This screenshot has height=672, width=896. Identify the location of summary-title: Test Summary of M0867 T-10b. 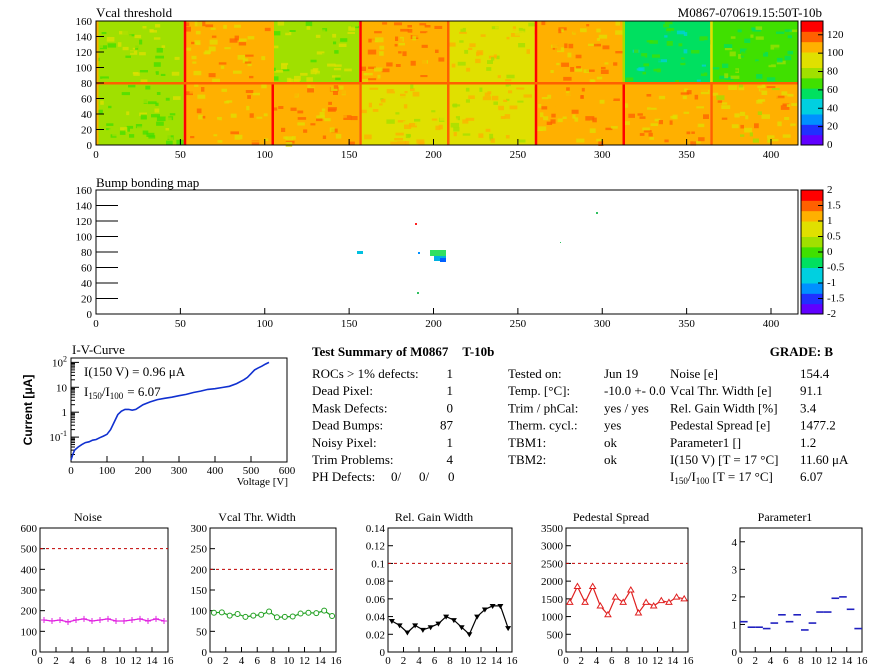
(403, 351).